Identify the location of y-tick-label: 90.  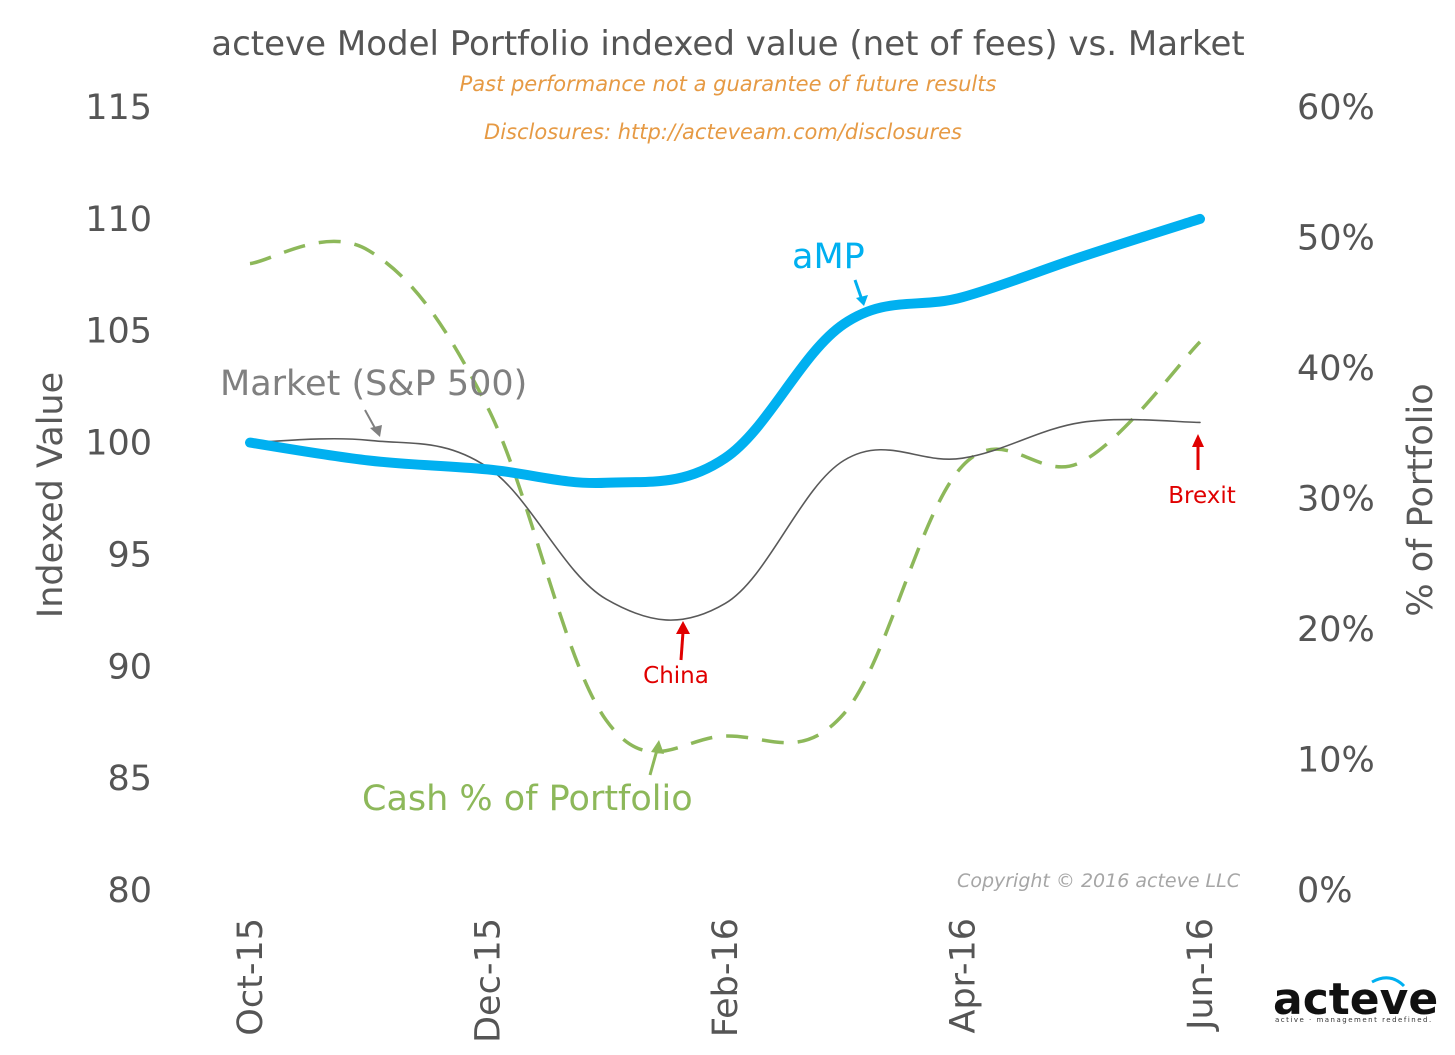
(129, 667).